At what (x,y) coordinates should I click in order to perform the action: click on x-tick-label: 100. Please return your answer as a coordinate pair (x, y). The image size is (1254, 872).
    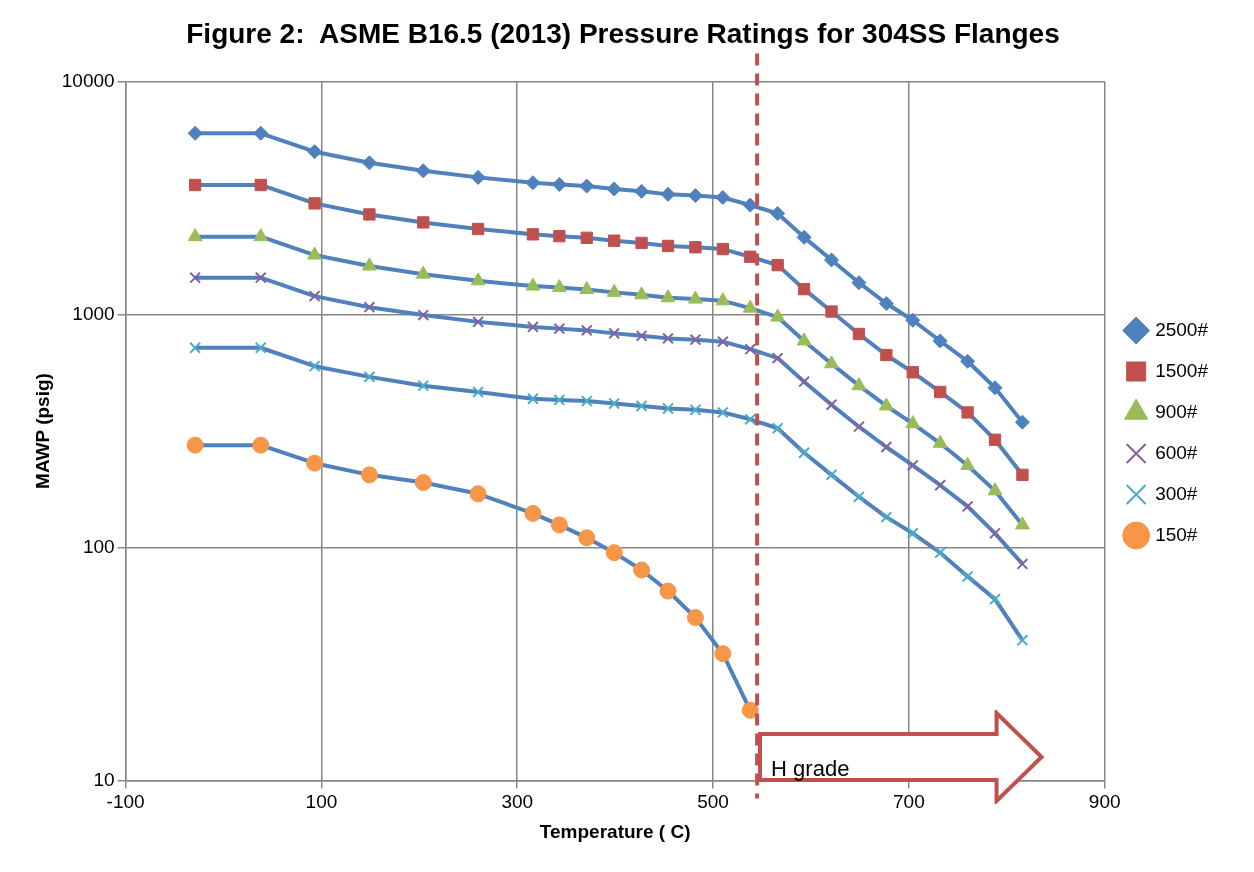
    Looking at the image, I should click on (321, 802).